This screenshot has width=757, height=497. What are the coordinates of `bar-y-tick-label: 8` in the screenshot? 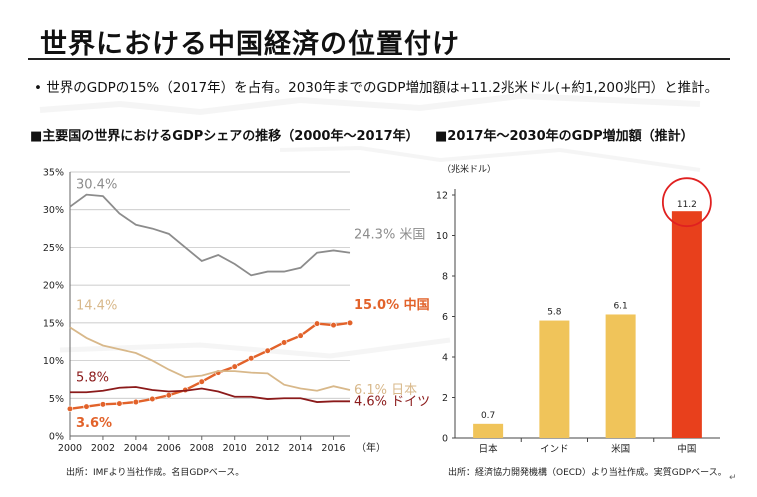 It's located at (445, 277).